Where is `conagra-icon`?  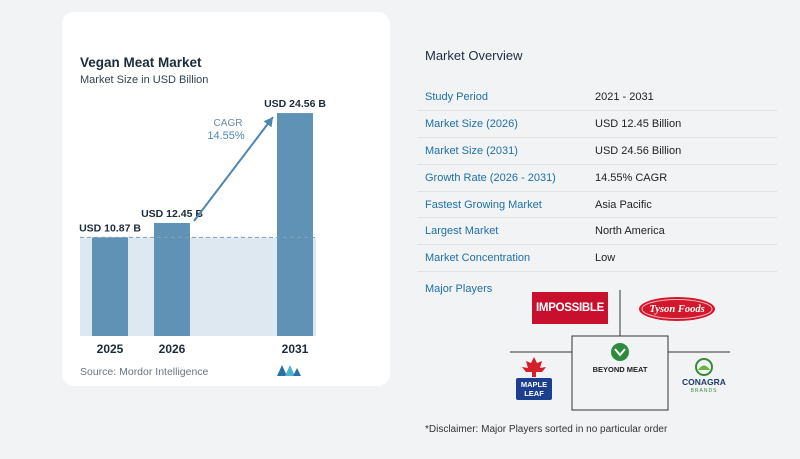
conagra-icon is located at coordinates (704, 367).